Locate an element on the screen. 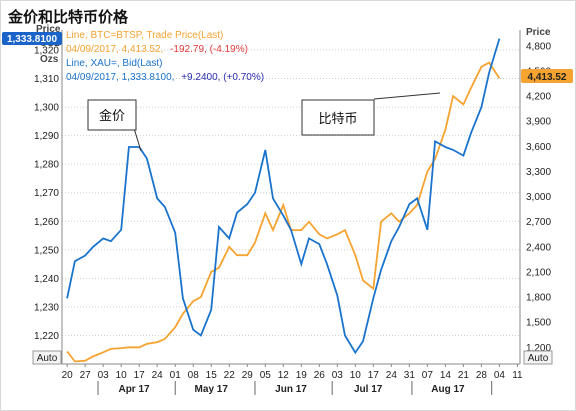 The width and height of the screenshot is (576, 411). left-tick-label: 1,300 is located at coordinates (46, 108).